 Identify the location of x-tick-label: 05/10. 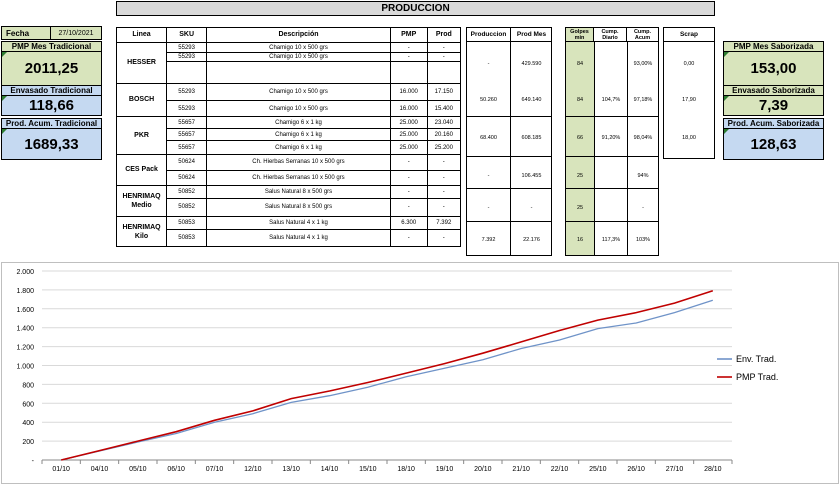
(138, 469).